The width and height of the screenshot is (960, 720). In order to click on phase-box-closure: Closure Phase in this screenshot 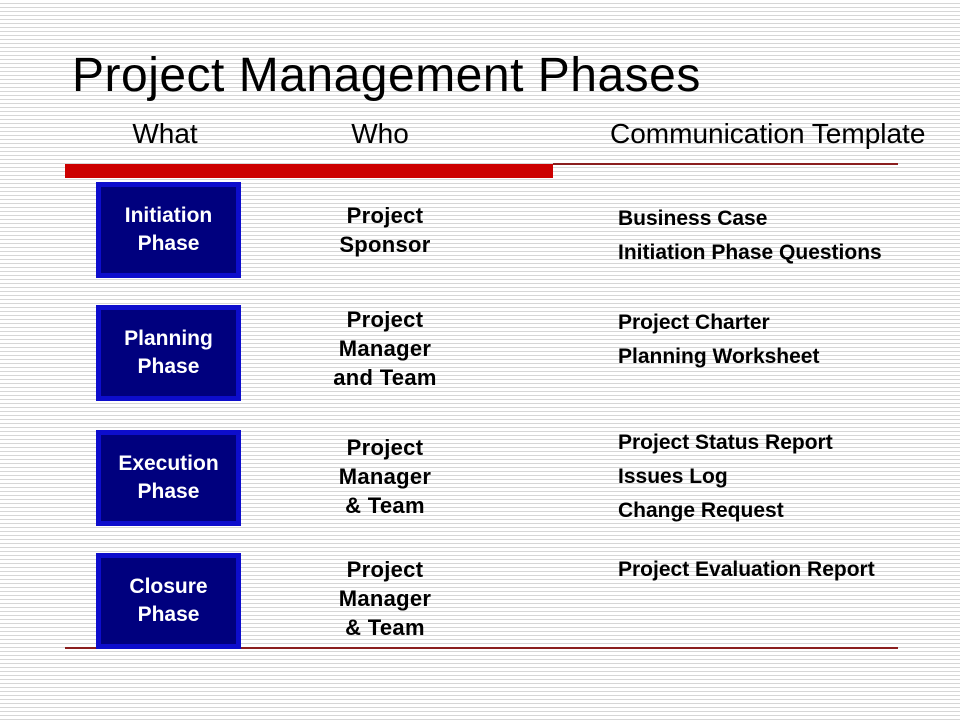, I will do `click(168, 601)`.